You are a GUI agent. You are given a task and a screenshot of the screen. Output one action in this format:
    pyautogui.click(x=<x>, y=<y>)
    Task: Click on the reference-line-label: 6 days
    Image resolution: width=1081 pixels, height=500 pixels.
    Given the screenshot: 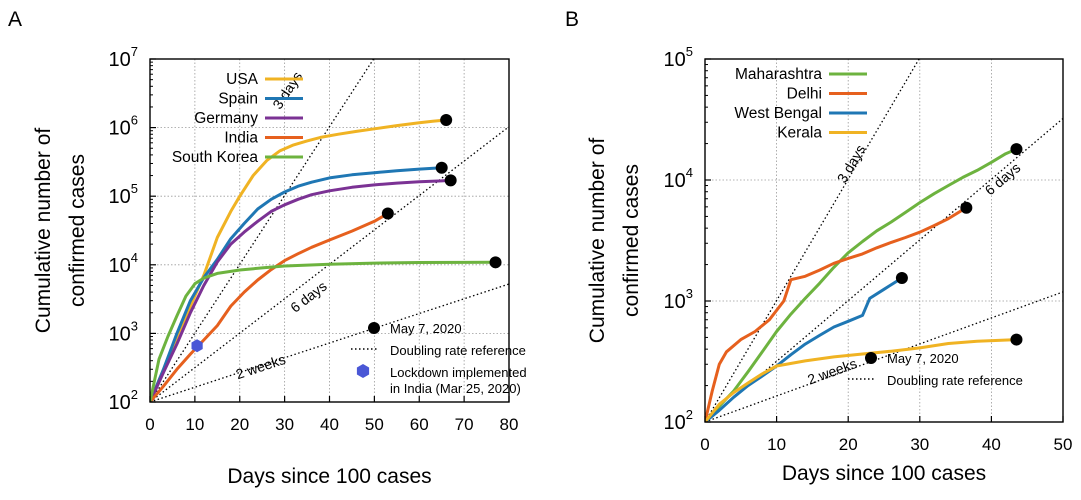 What is the action you would take?
    pyautogui.click(x=308, y=297)
    